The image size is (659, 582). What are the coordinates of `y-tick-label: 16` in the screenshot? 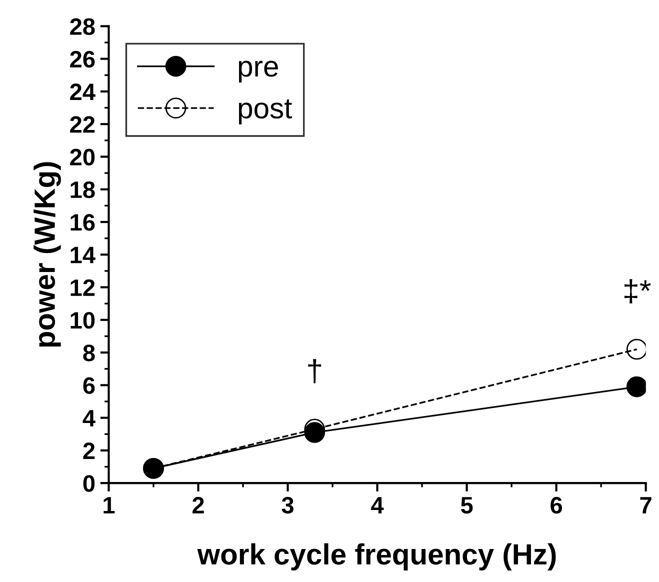 It's located at (82, 222).